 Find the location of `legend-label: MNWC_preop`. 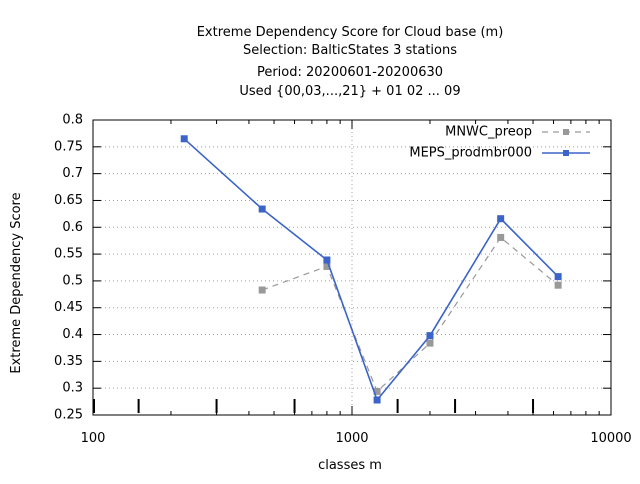

legend-label: MNWC_preop is located at coordinates (488, 132).